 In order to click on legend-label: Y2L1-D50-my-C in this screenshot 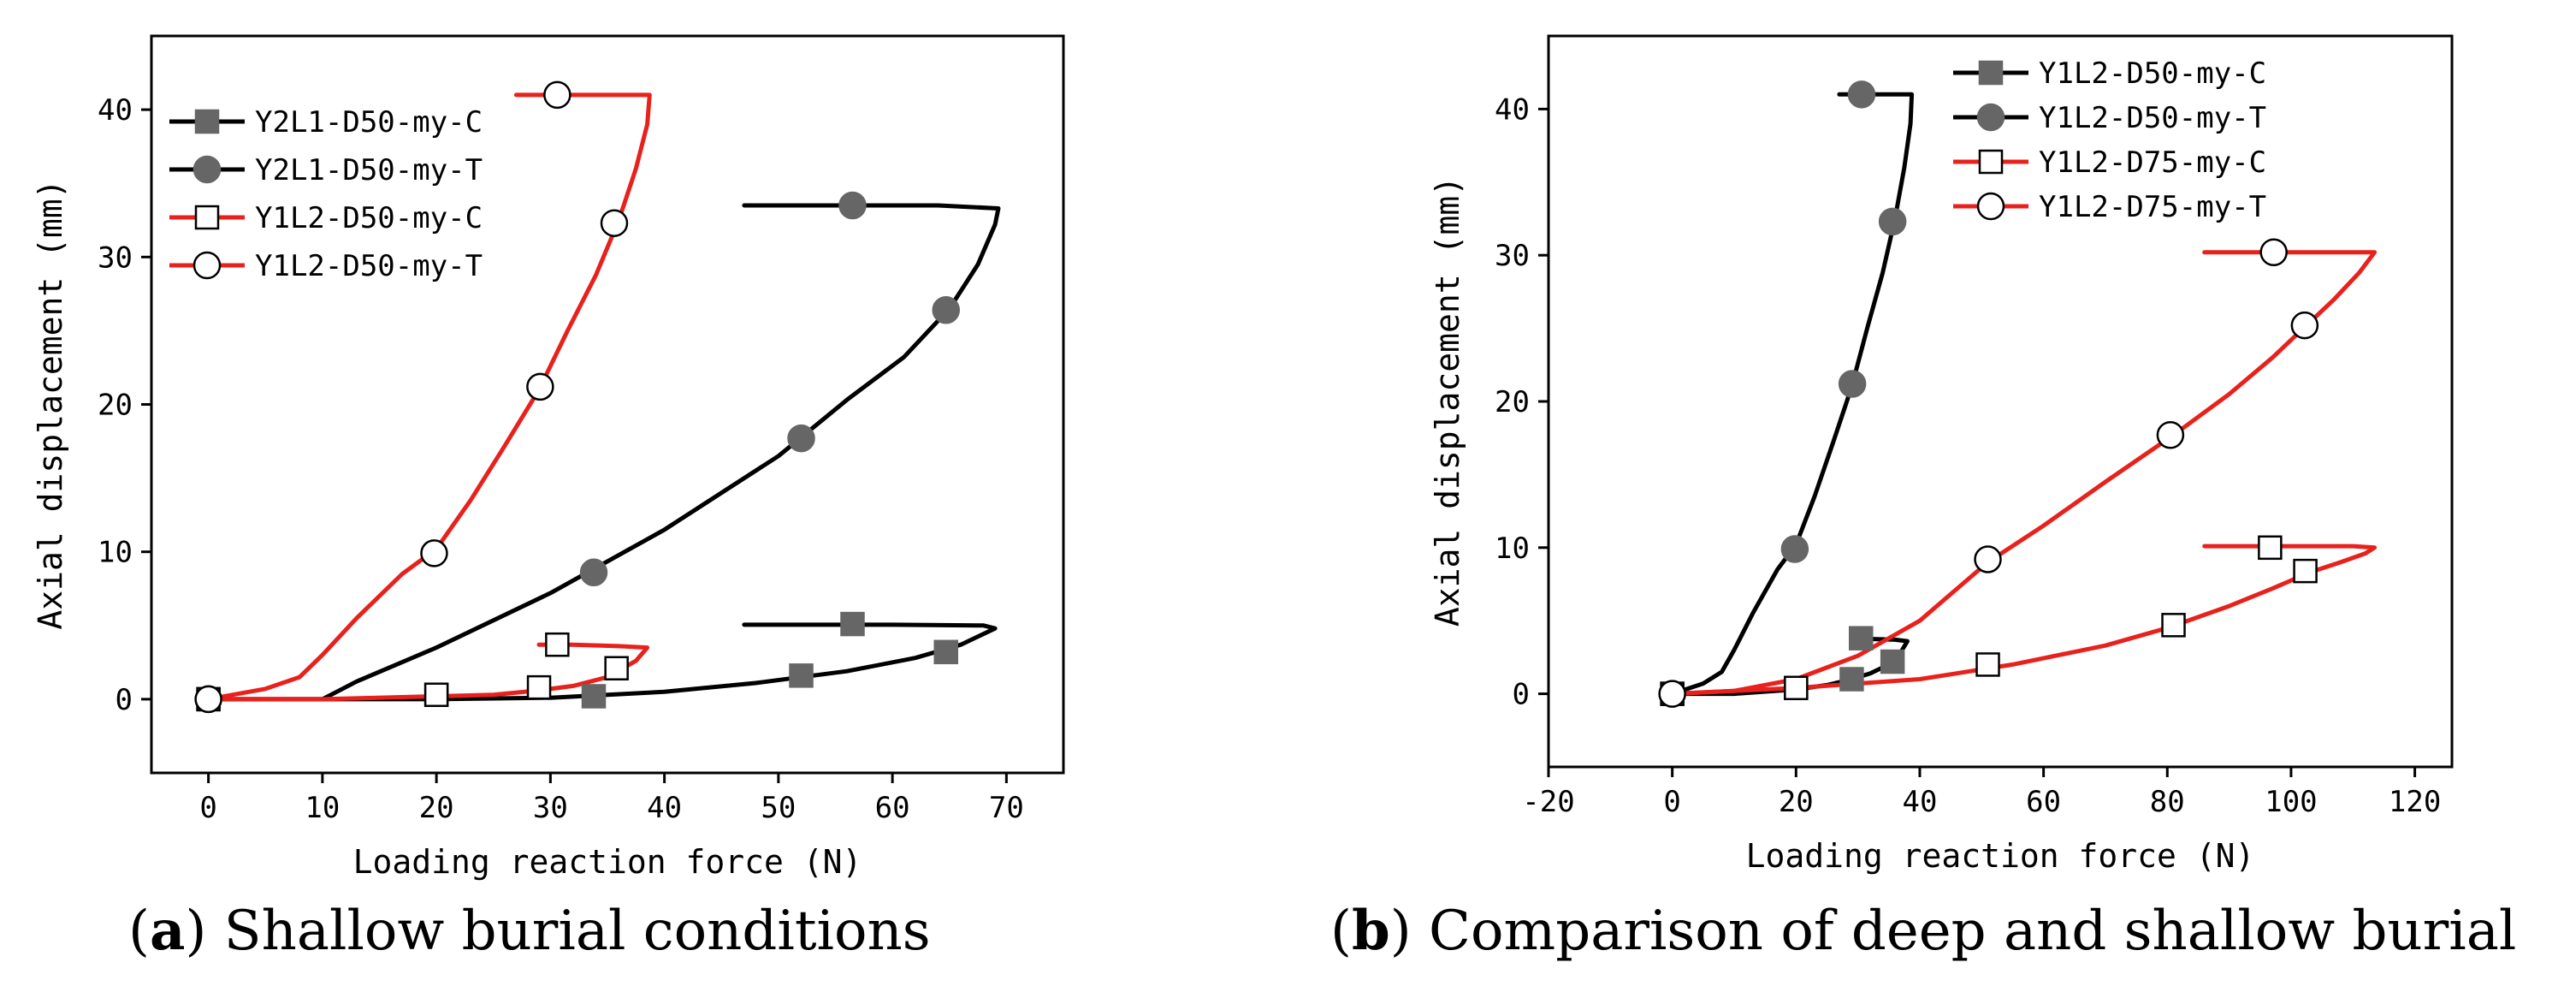, I will do `click(369, 122)`.